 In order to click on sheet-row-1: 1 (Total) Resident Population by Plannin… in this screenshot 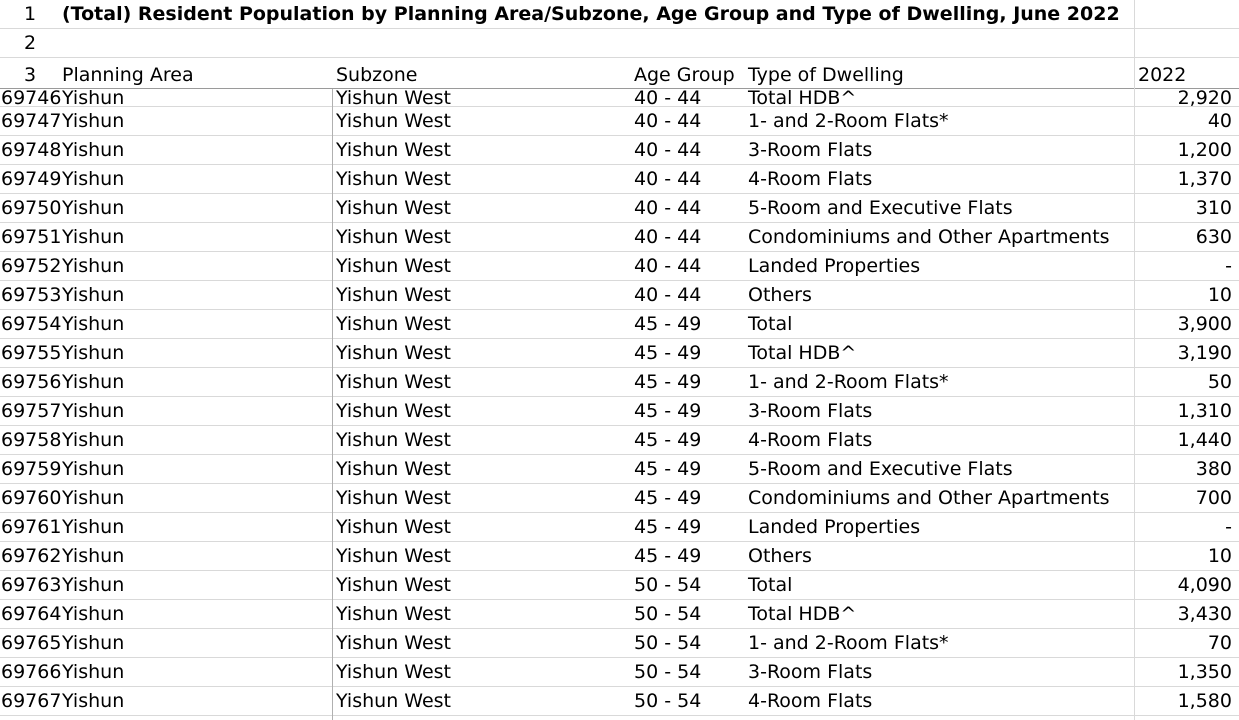, I will do `click(619, 14)`.